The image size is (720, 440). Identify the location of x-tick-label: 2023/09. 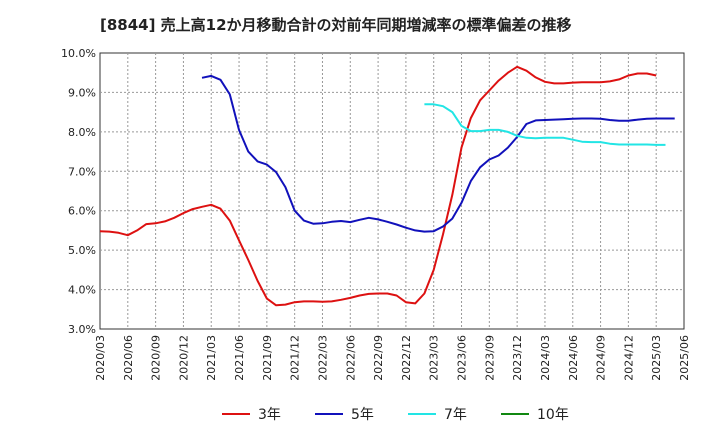
(489, 358).